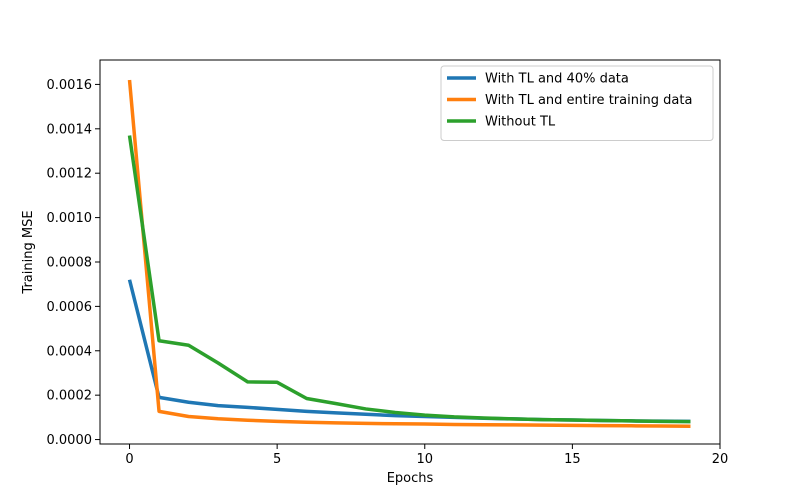 The width and height of the screenshot is (800, 501). What do you see at coordinates (28, 252) in the screenshot?
I see `y-axis-label: Training MSE` at bounding box center [28, 252].